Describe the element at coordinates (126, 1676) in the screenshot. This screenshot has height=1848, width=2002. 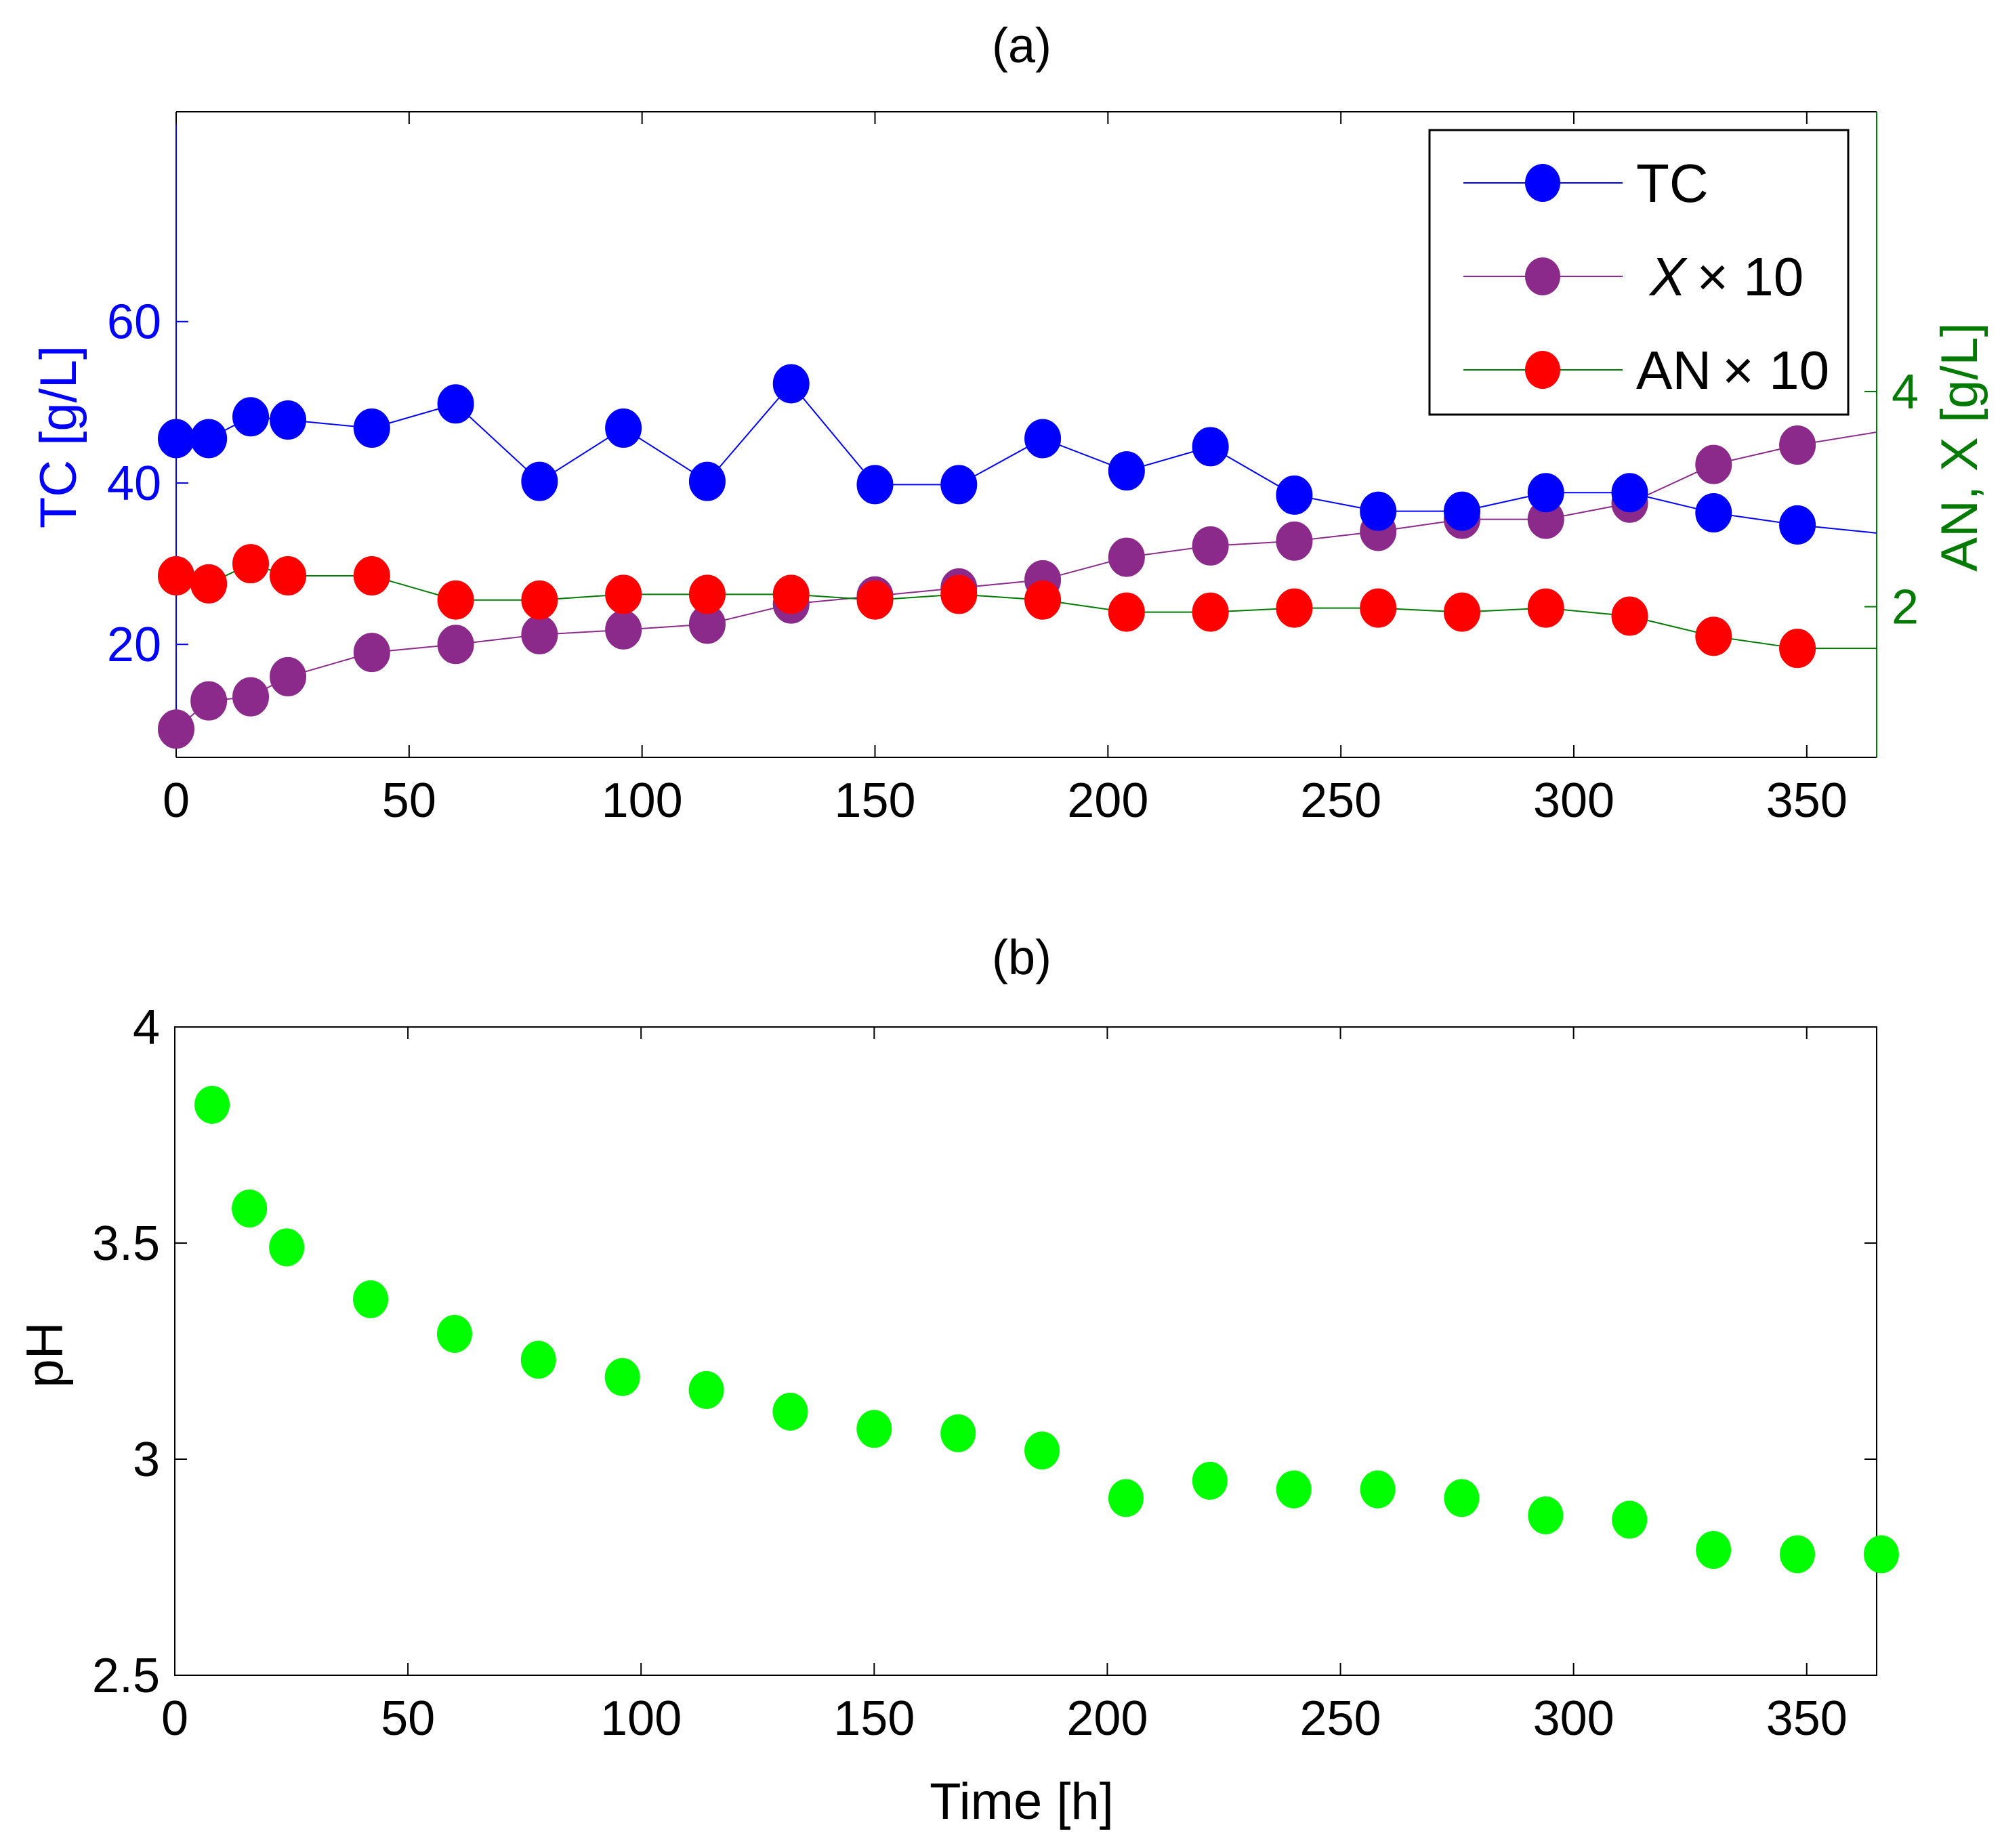
I see `chart-b-y-tick-label: 2.5` at that location.